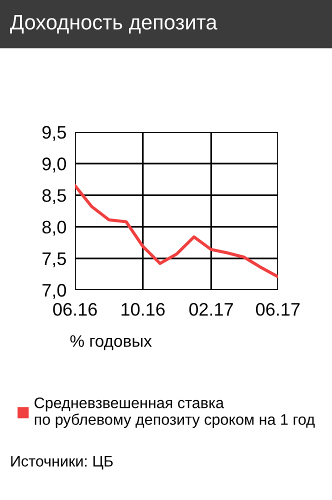 The height and width of the screenshot is (500, 332). I want to click on y-tick-label: 9,0, so click(54, 165).